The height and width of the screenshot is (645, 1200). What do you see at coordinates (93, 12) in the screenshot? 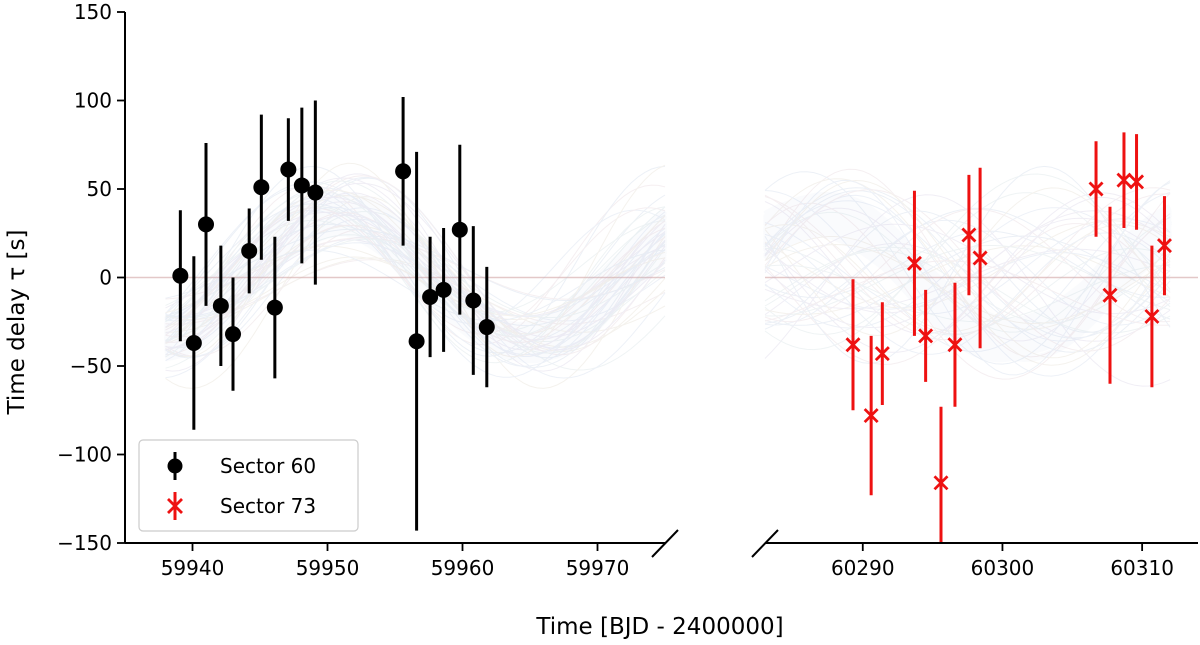
I see `y-tick-label: 150` at bounding box center [93, 12].